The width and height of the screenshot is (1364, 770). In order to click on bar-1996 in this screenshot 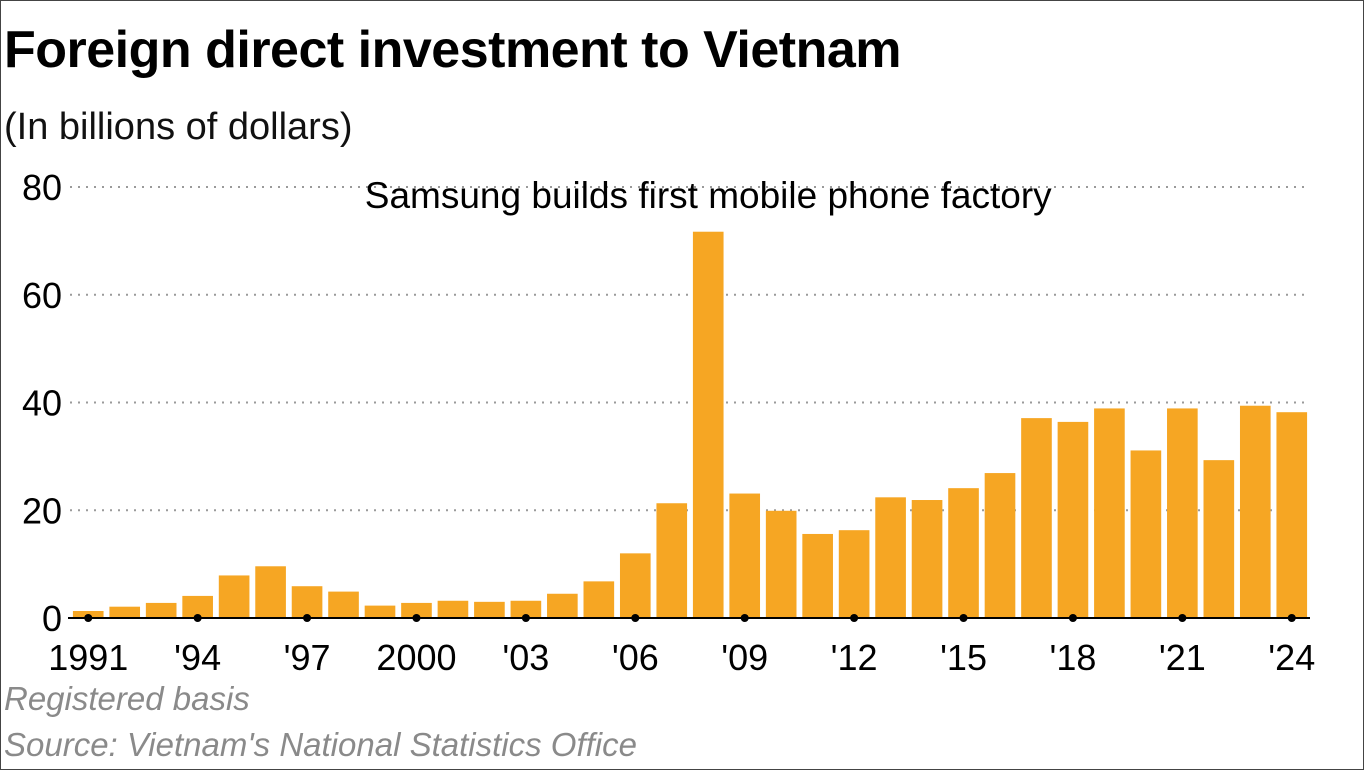, I will do `click(270, 592)`.